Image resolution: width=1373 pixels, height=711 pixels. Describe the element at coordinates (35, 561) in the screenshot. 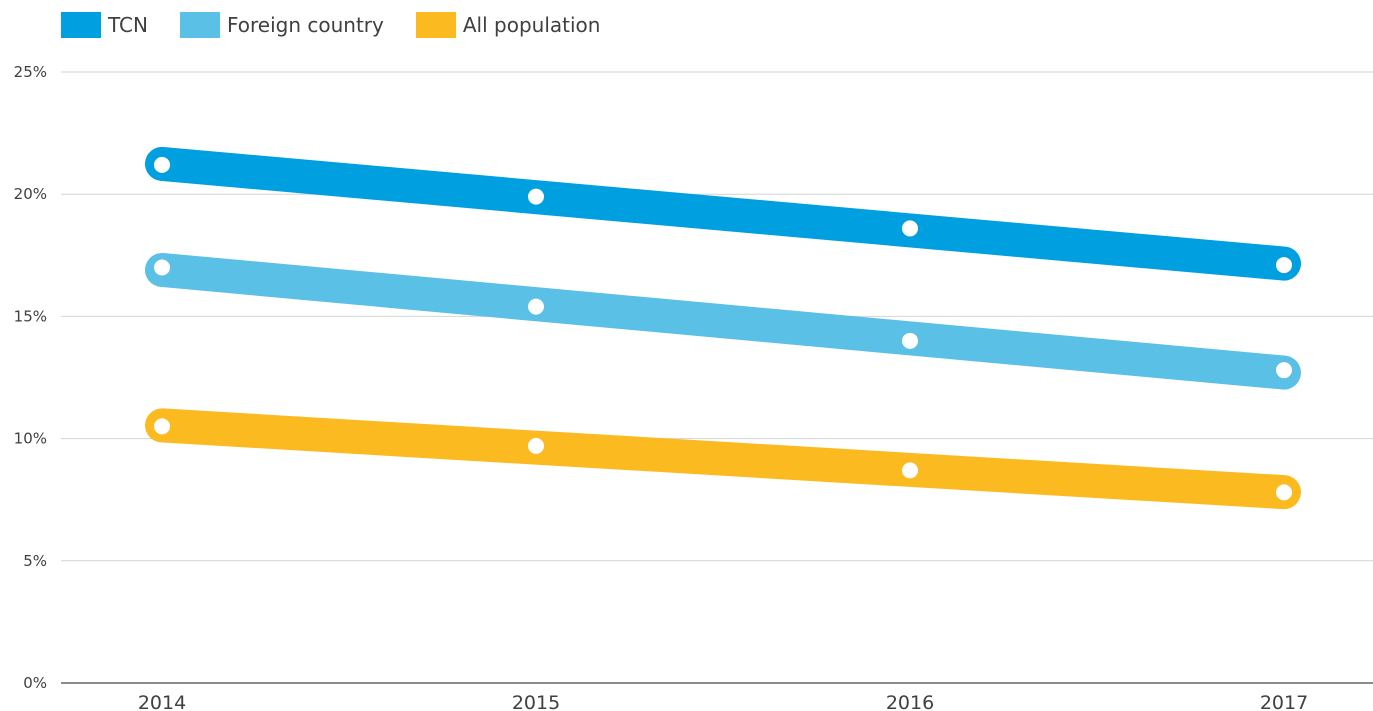

I see `y-tick-label: 5%` at that location.